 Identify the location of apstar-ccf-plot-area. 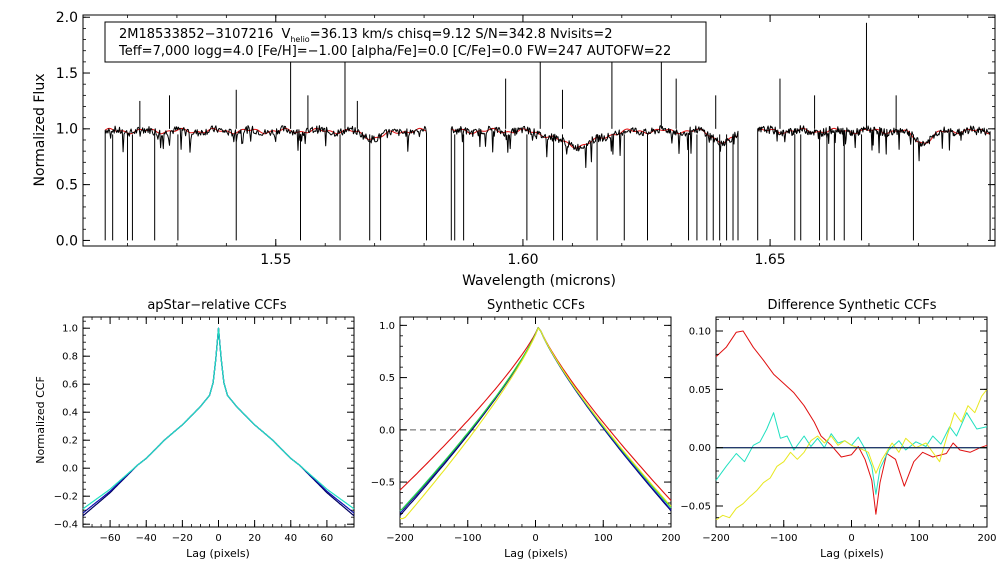
(218, 422).